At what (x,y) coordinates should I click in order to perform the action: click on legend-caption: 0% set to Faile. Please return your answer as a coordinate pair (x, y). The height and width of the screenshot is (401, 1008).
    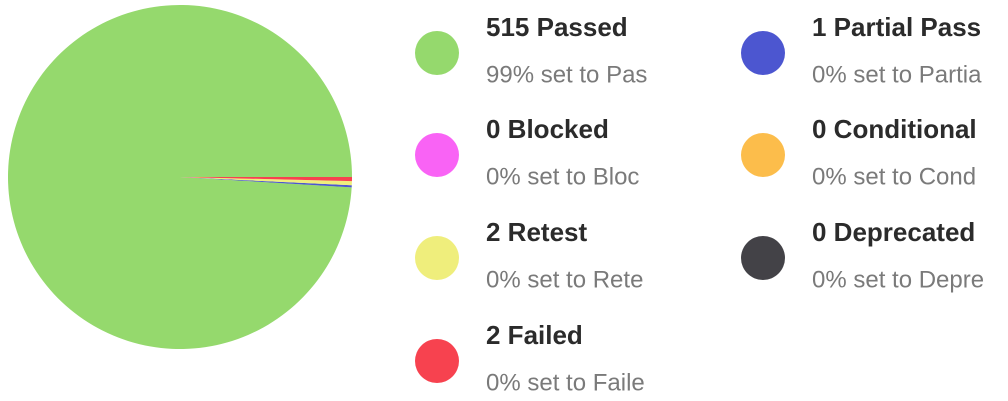
    Looking at the image, I should click on (565, 382).